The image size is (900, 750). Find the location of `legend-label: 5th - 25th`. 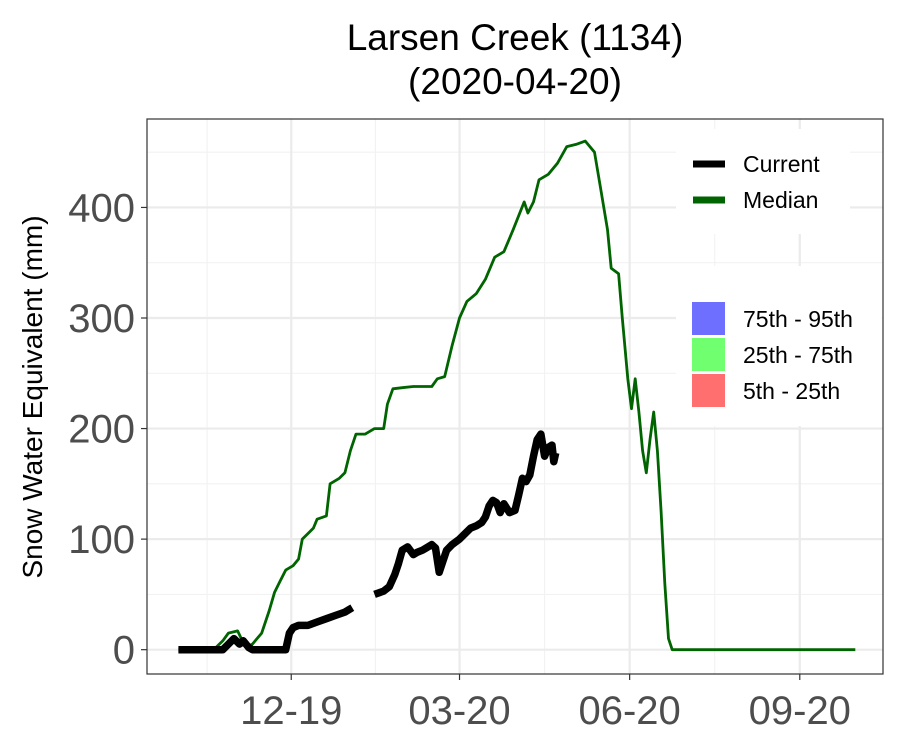

legend-label: 5th - 25th is located at coordinates (791, 391).